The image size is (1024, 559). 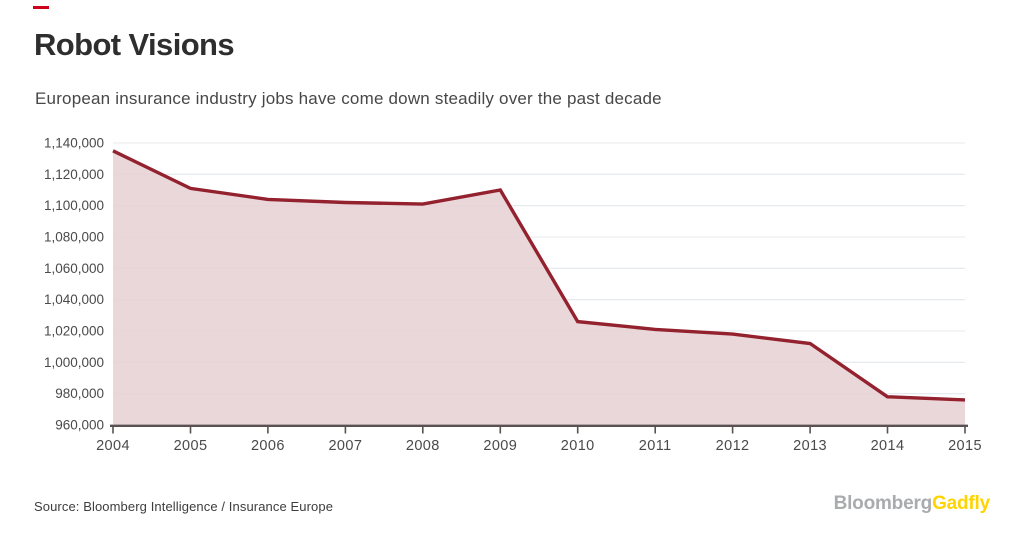 What do you see at coordinates (74, 174) in the screenshot?
I see `y-axis-label: 1,120,000` at bounding box center [74, 174].